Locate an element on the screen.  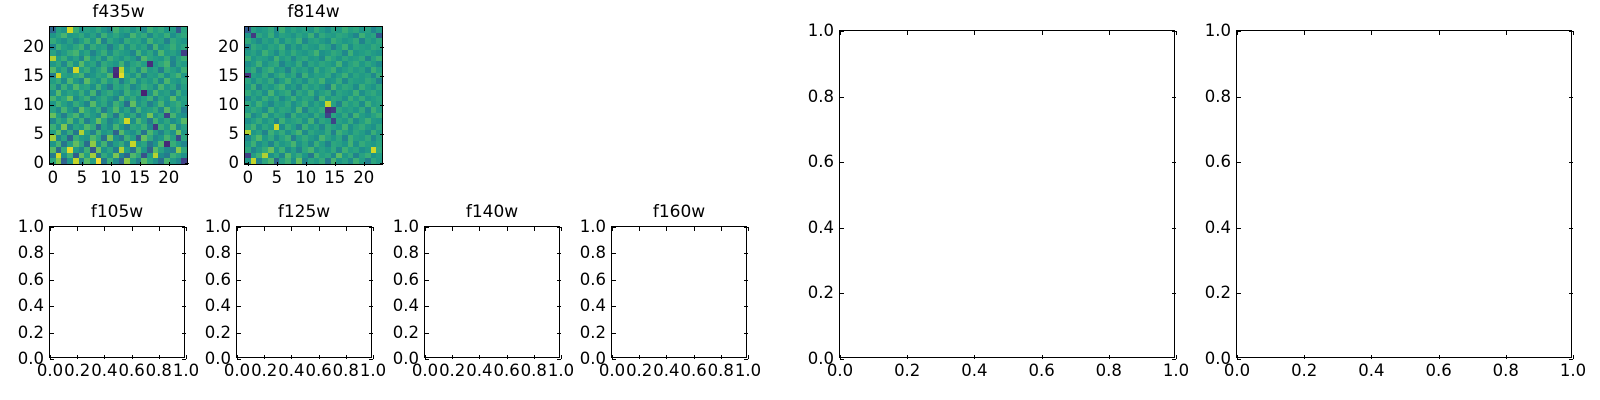
f435w-image: f435w 0 5 10 15 20 0 5 10 15 20 is located at coordinates (106, 94).